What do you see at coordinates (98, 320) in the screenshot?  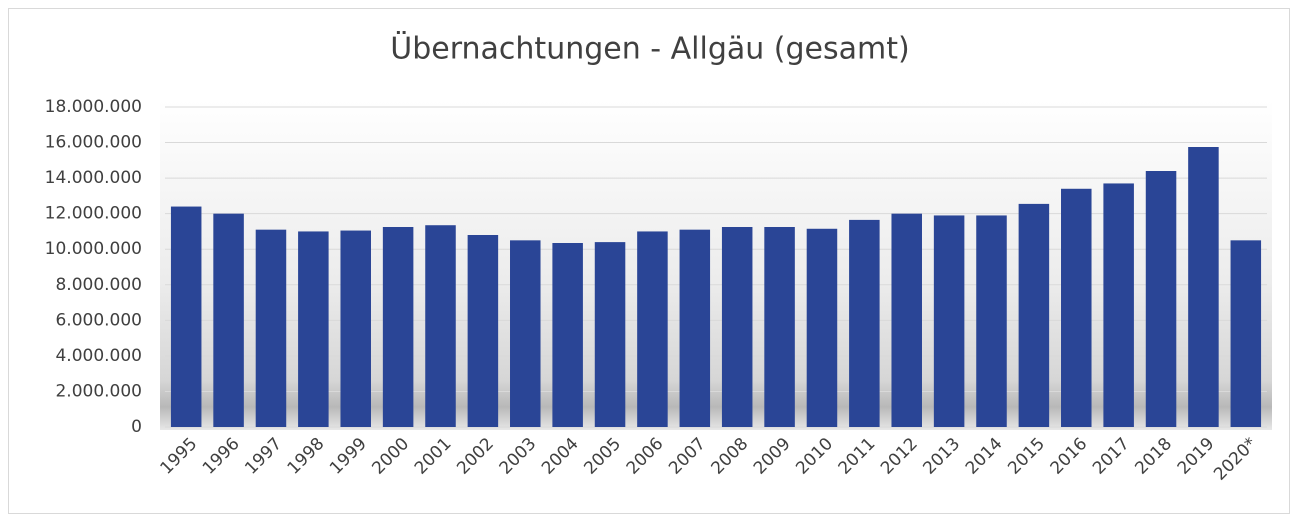 I see `y-tick-label: 6.000.000` at bounding box center [98, 320].